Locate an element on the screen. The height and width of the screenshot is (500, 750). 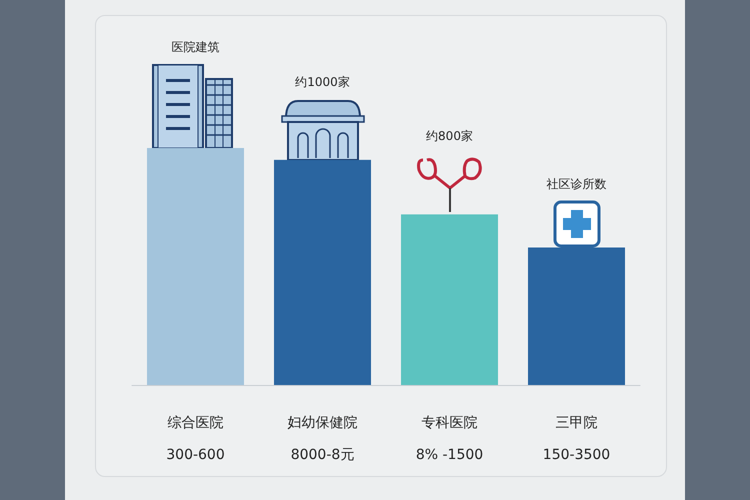
text: 约800家 is located at coordinates (449, 137).